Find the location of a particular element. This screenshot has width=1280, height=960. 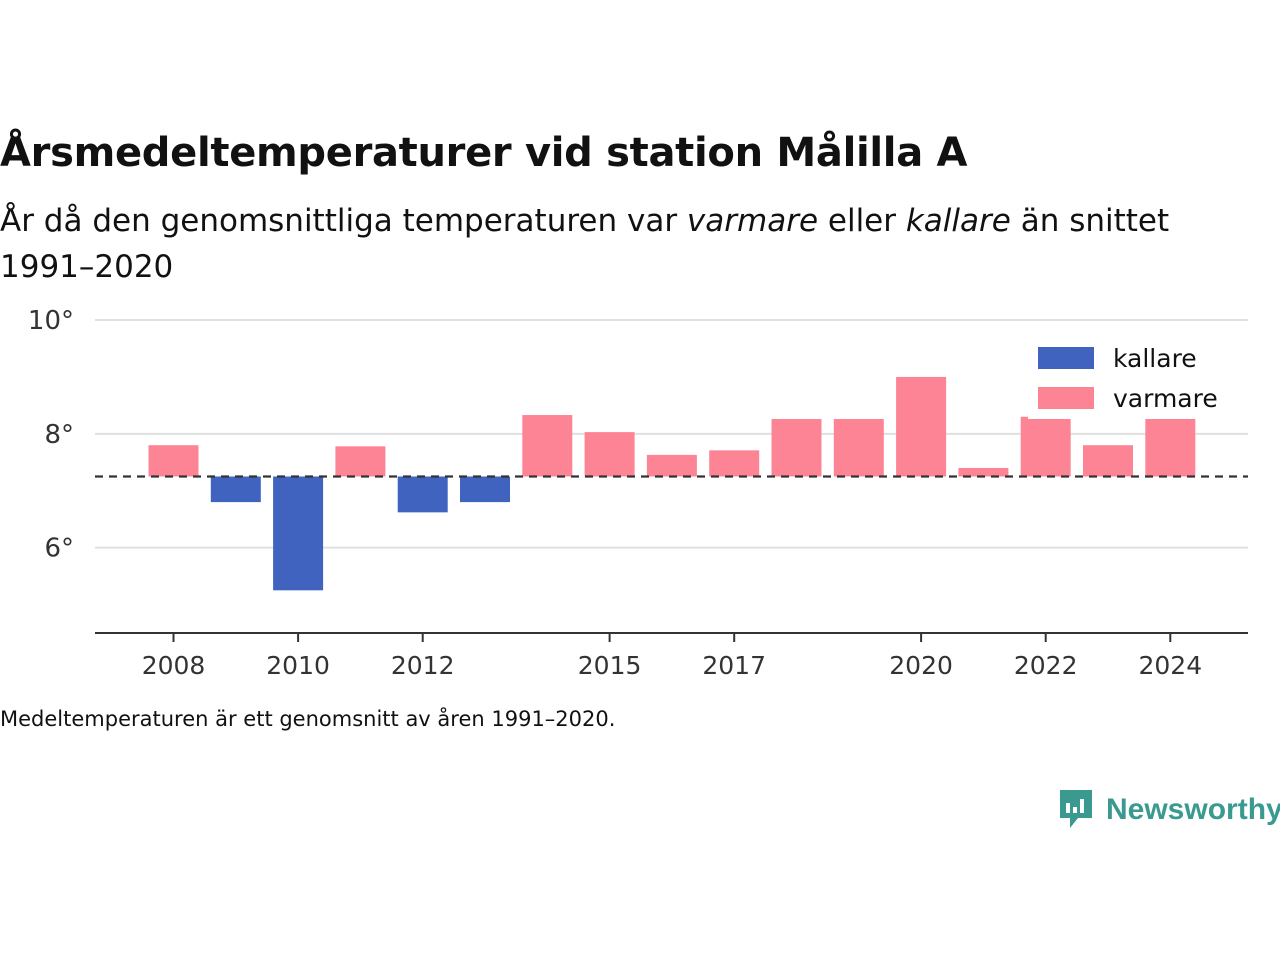

legend: kallare varmare is located at coordinates (1126, 376).